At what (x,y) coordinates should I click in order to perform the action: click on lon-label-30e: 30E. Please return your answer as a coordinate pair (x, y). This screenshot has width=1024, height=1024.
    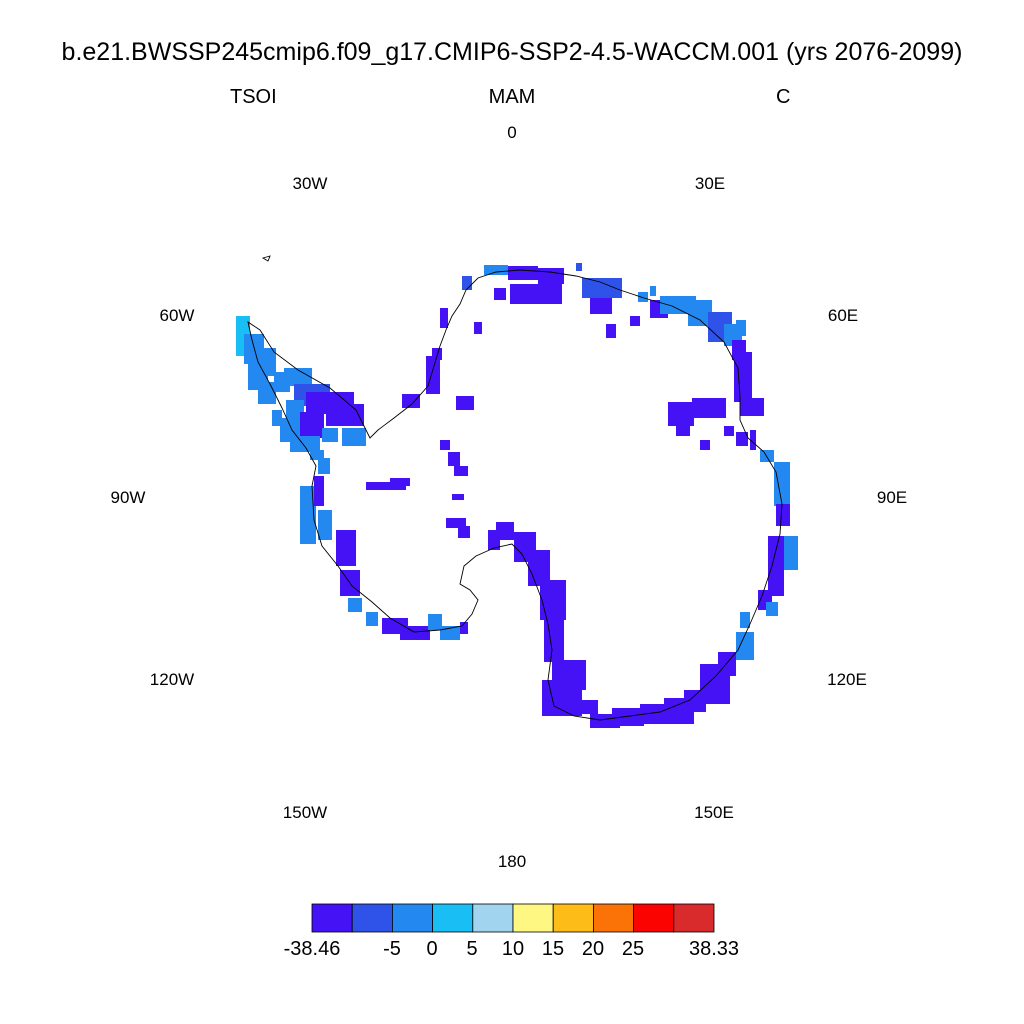
    Looking at the image, I should click on (710, 183).